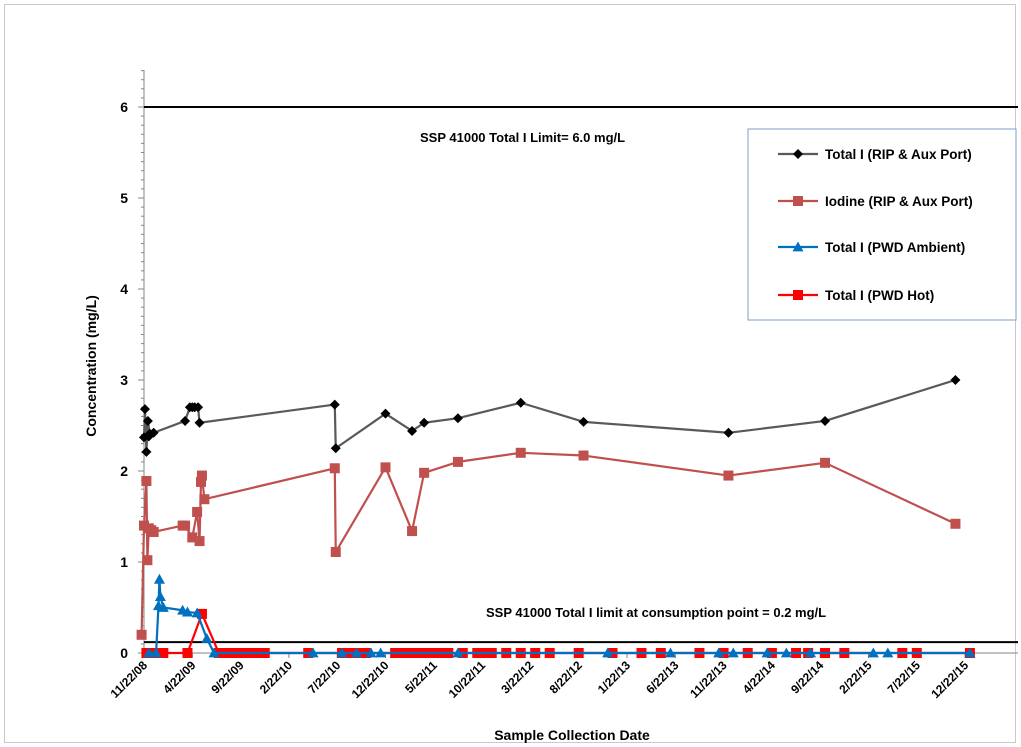 Image resolution: width=1021 pixels, height=747 pixels. Describe the element at coordinates (895, 247) in the screenshot. I see `legend-label: Total I (PWD Ambient)` at that location.